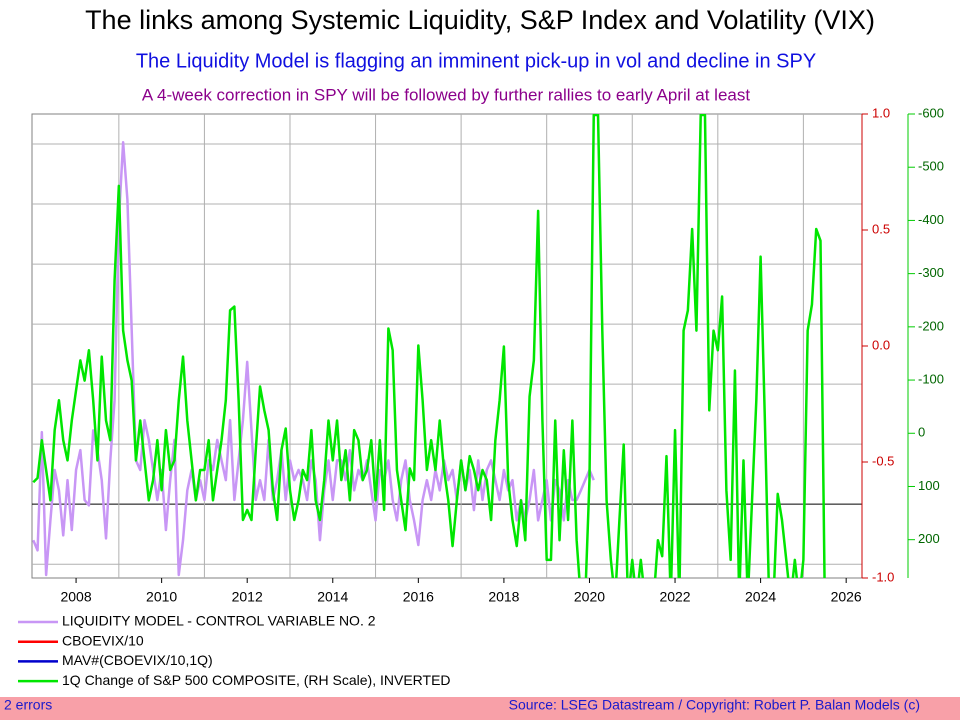 This screenshot has height=720, width=960. What do you see at coordinates (503, 597) in the screenshot?
I see `x-tick-label: 2018` at bounding box center [503, 597].